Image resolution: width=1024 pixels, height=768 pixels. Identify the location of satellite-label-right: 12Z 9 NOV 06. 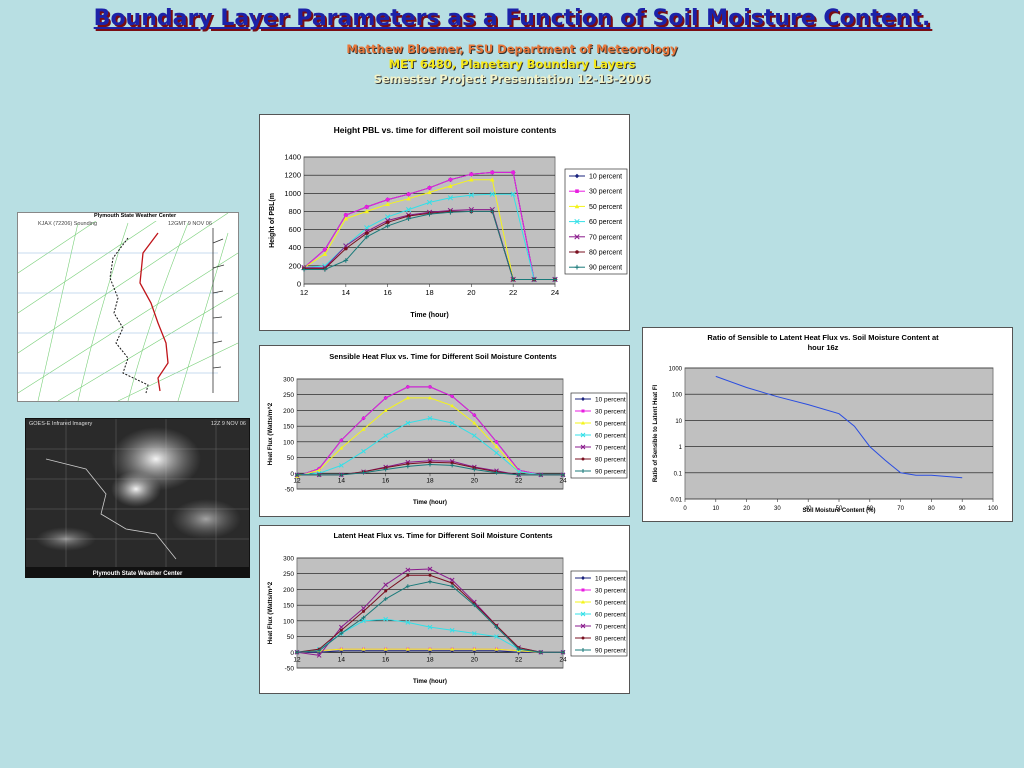
(228, 424).